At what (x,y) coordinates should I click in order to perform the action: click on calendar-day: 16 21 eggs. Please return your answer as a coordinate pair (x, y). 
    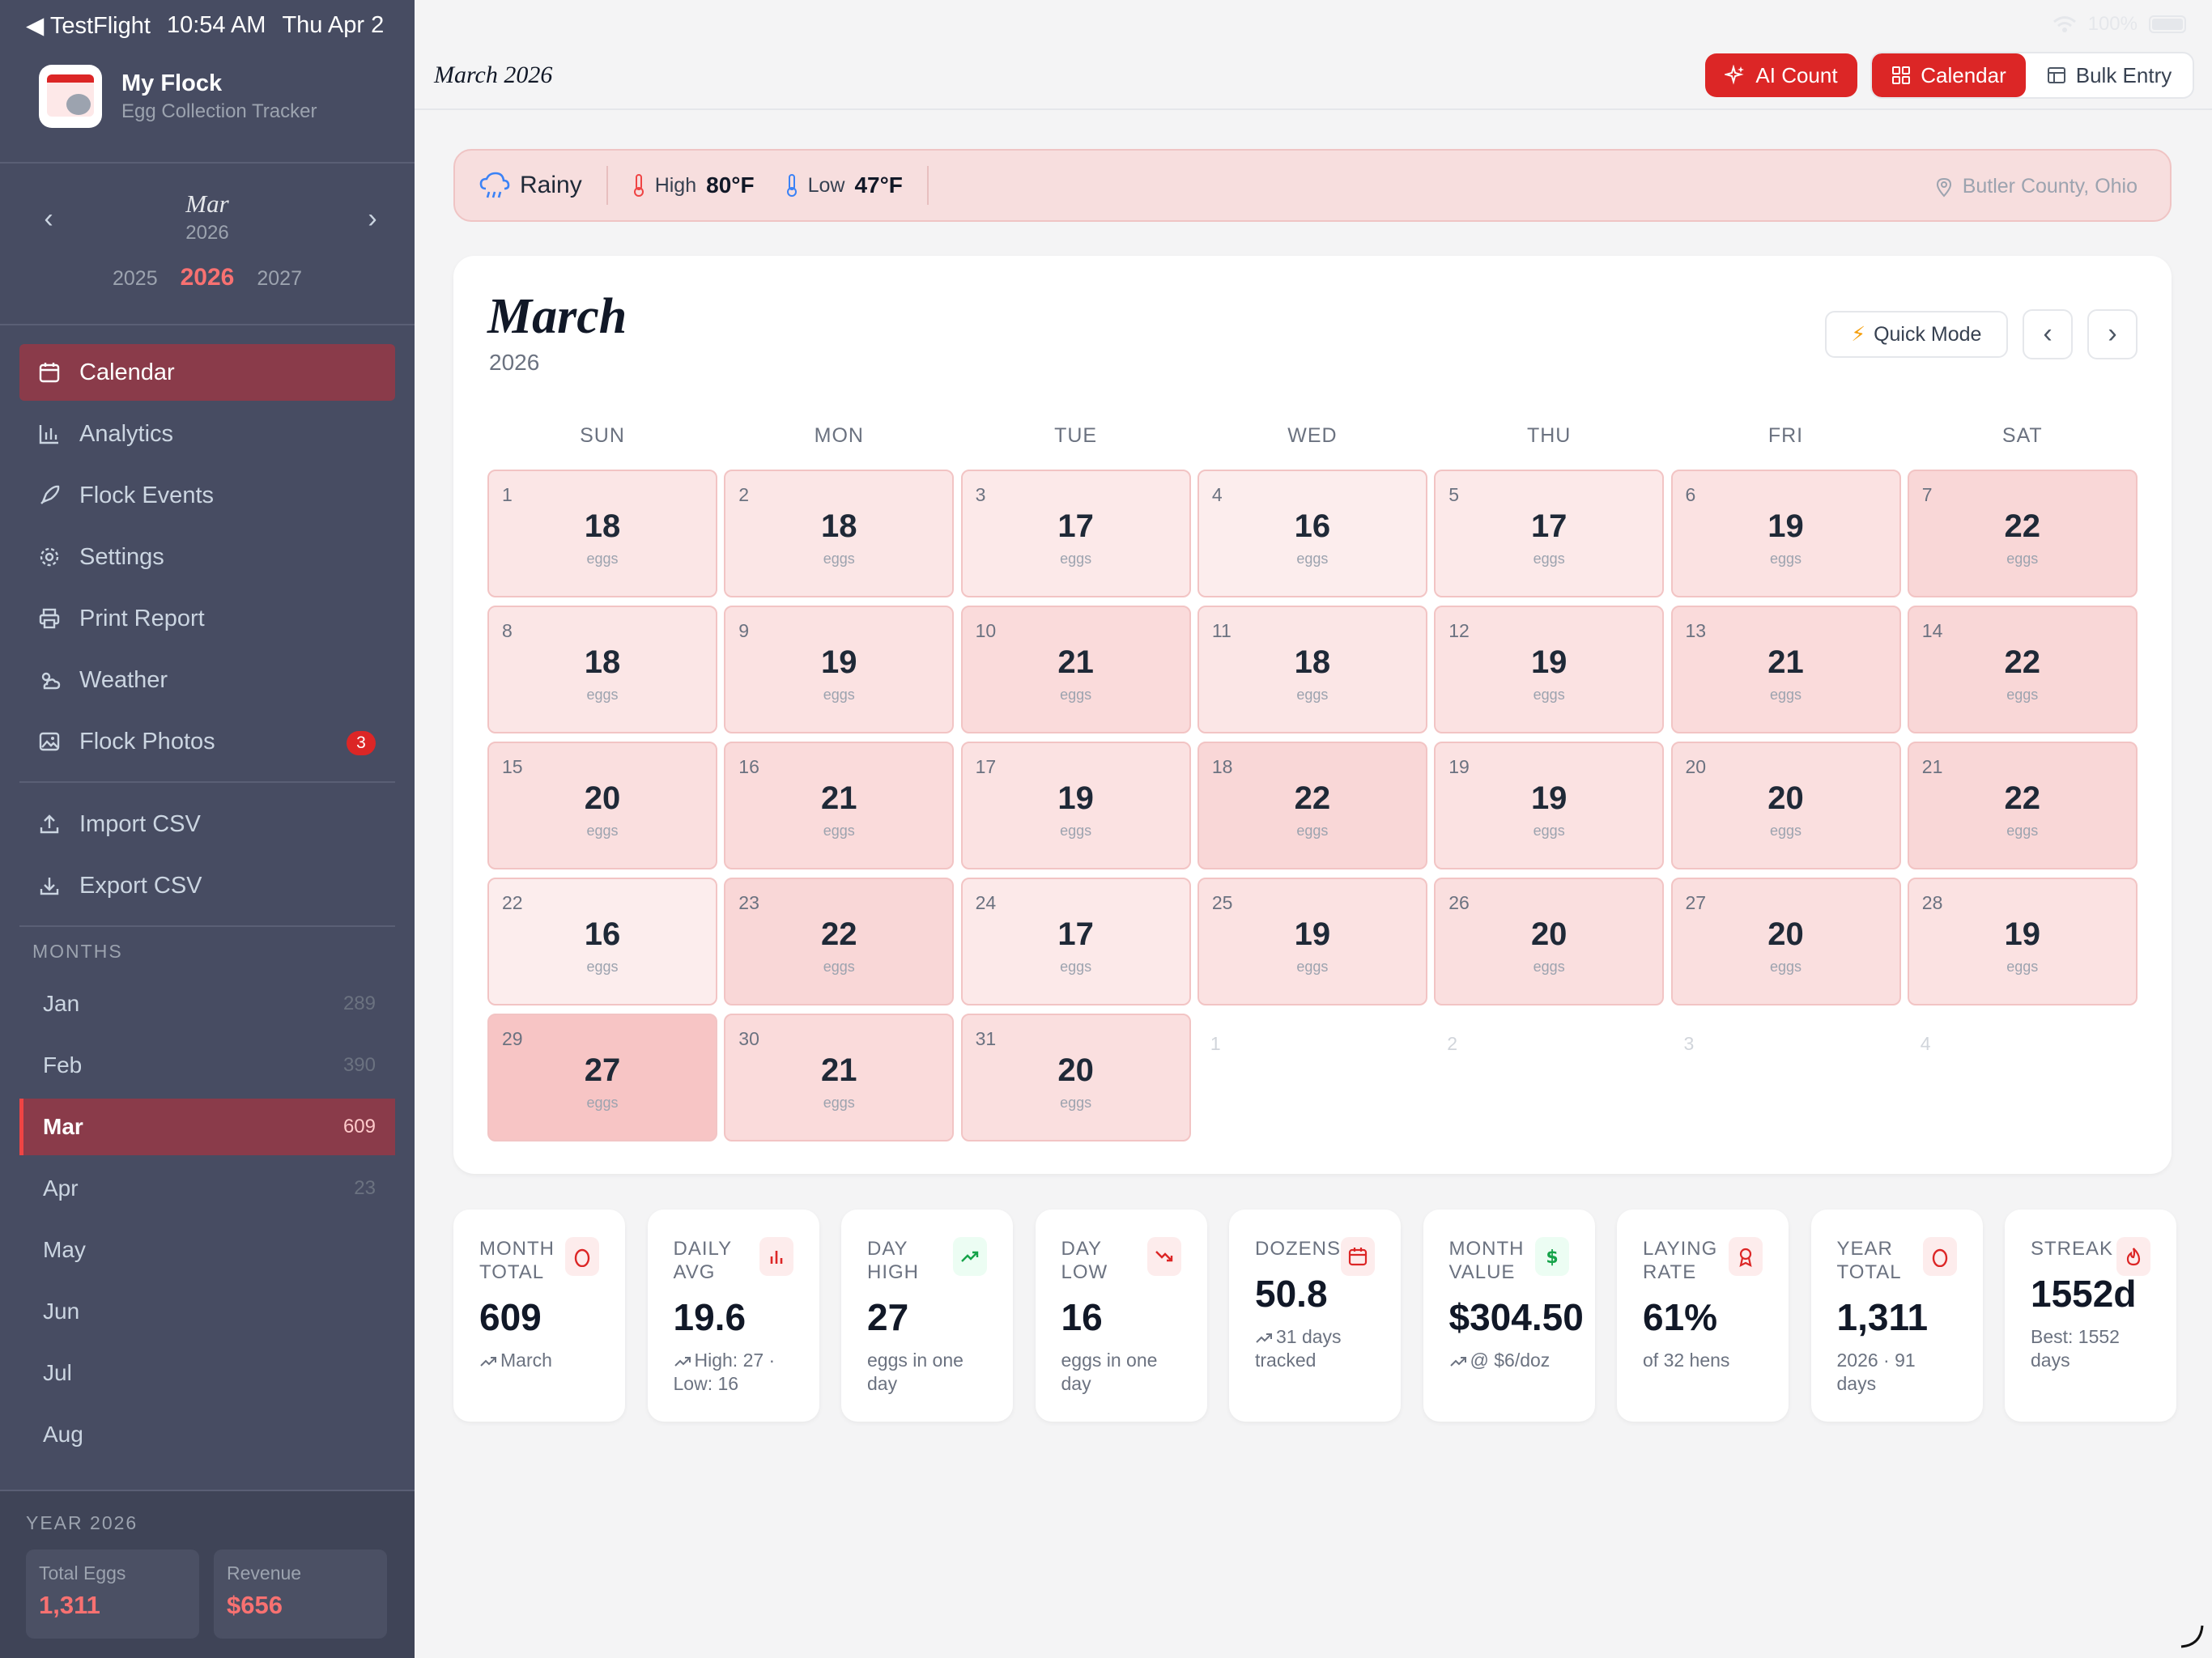
    Looking at the image, I should click on (840, 805).